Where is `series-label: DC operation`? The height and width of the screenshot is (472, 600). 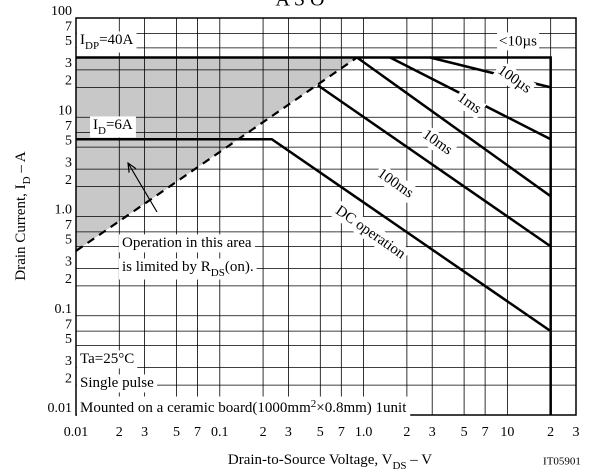
series-label: DC operation is located at coordinates (370, 233).